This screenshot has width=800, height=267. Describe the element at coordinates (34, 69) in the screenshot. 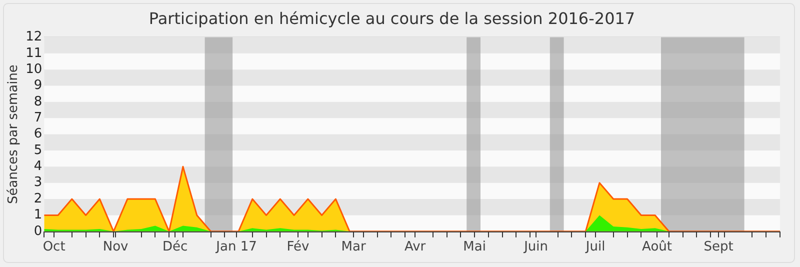

I see `y-tick-label: 10` at that location.